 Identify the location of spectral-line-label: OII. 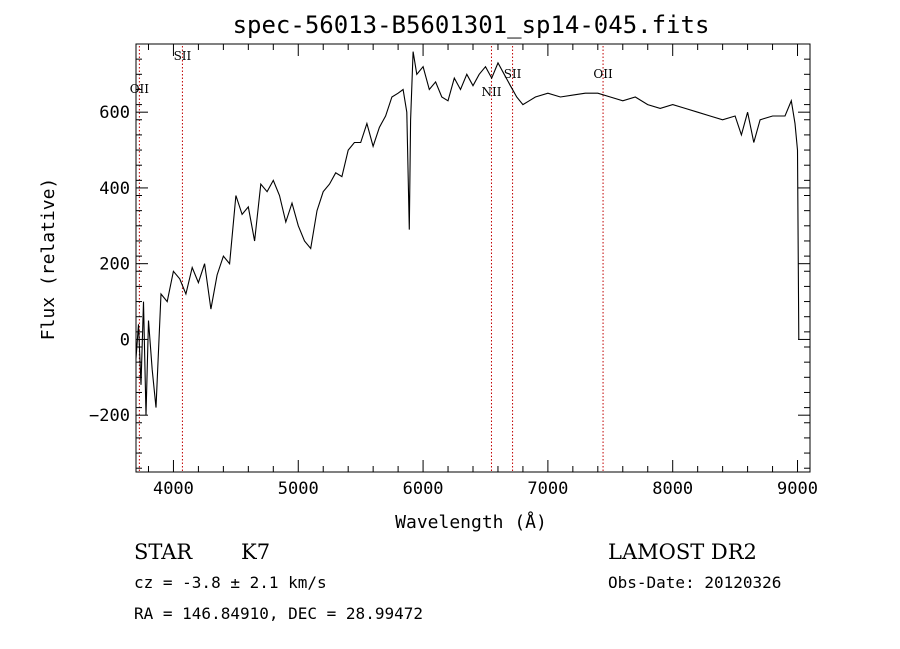
(603, 74).